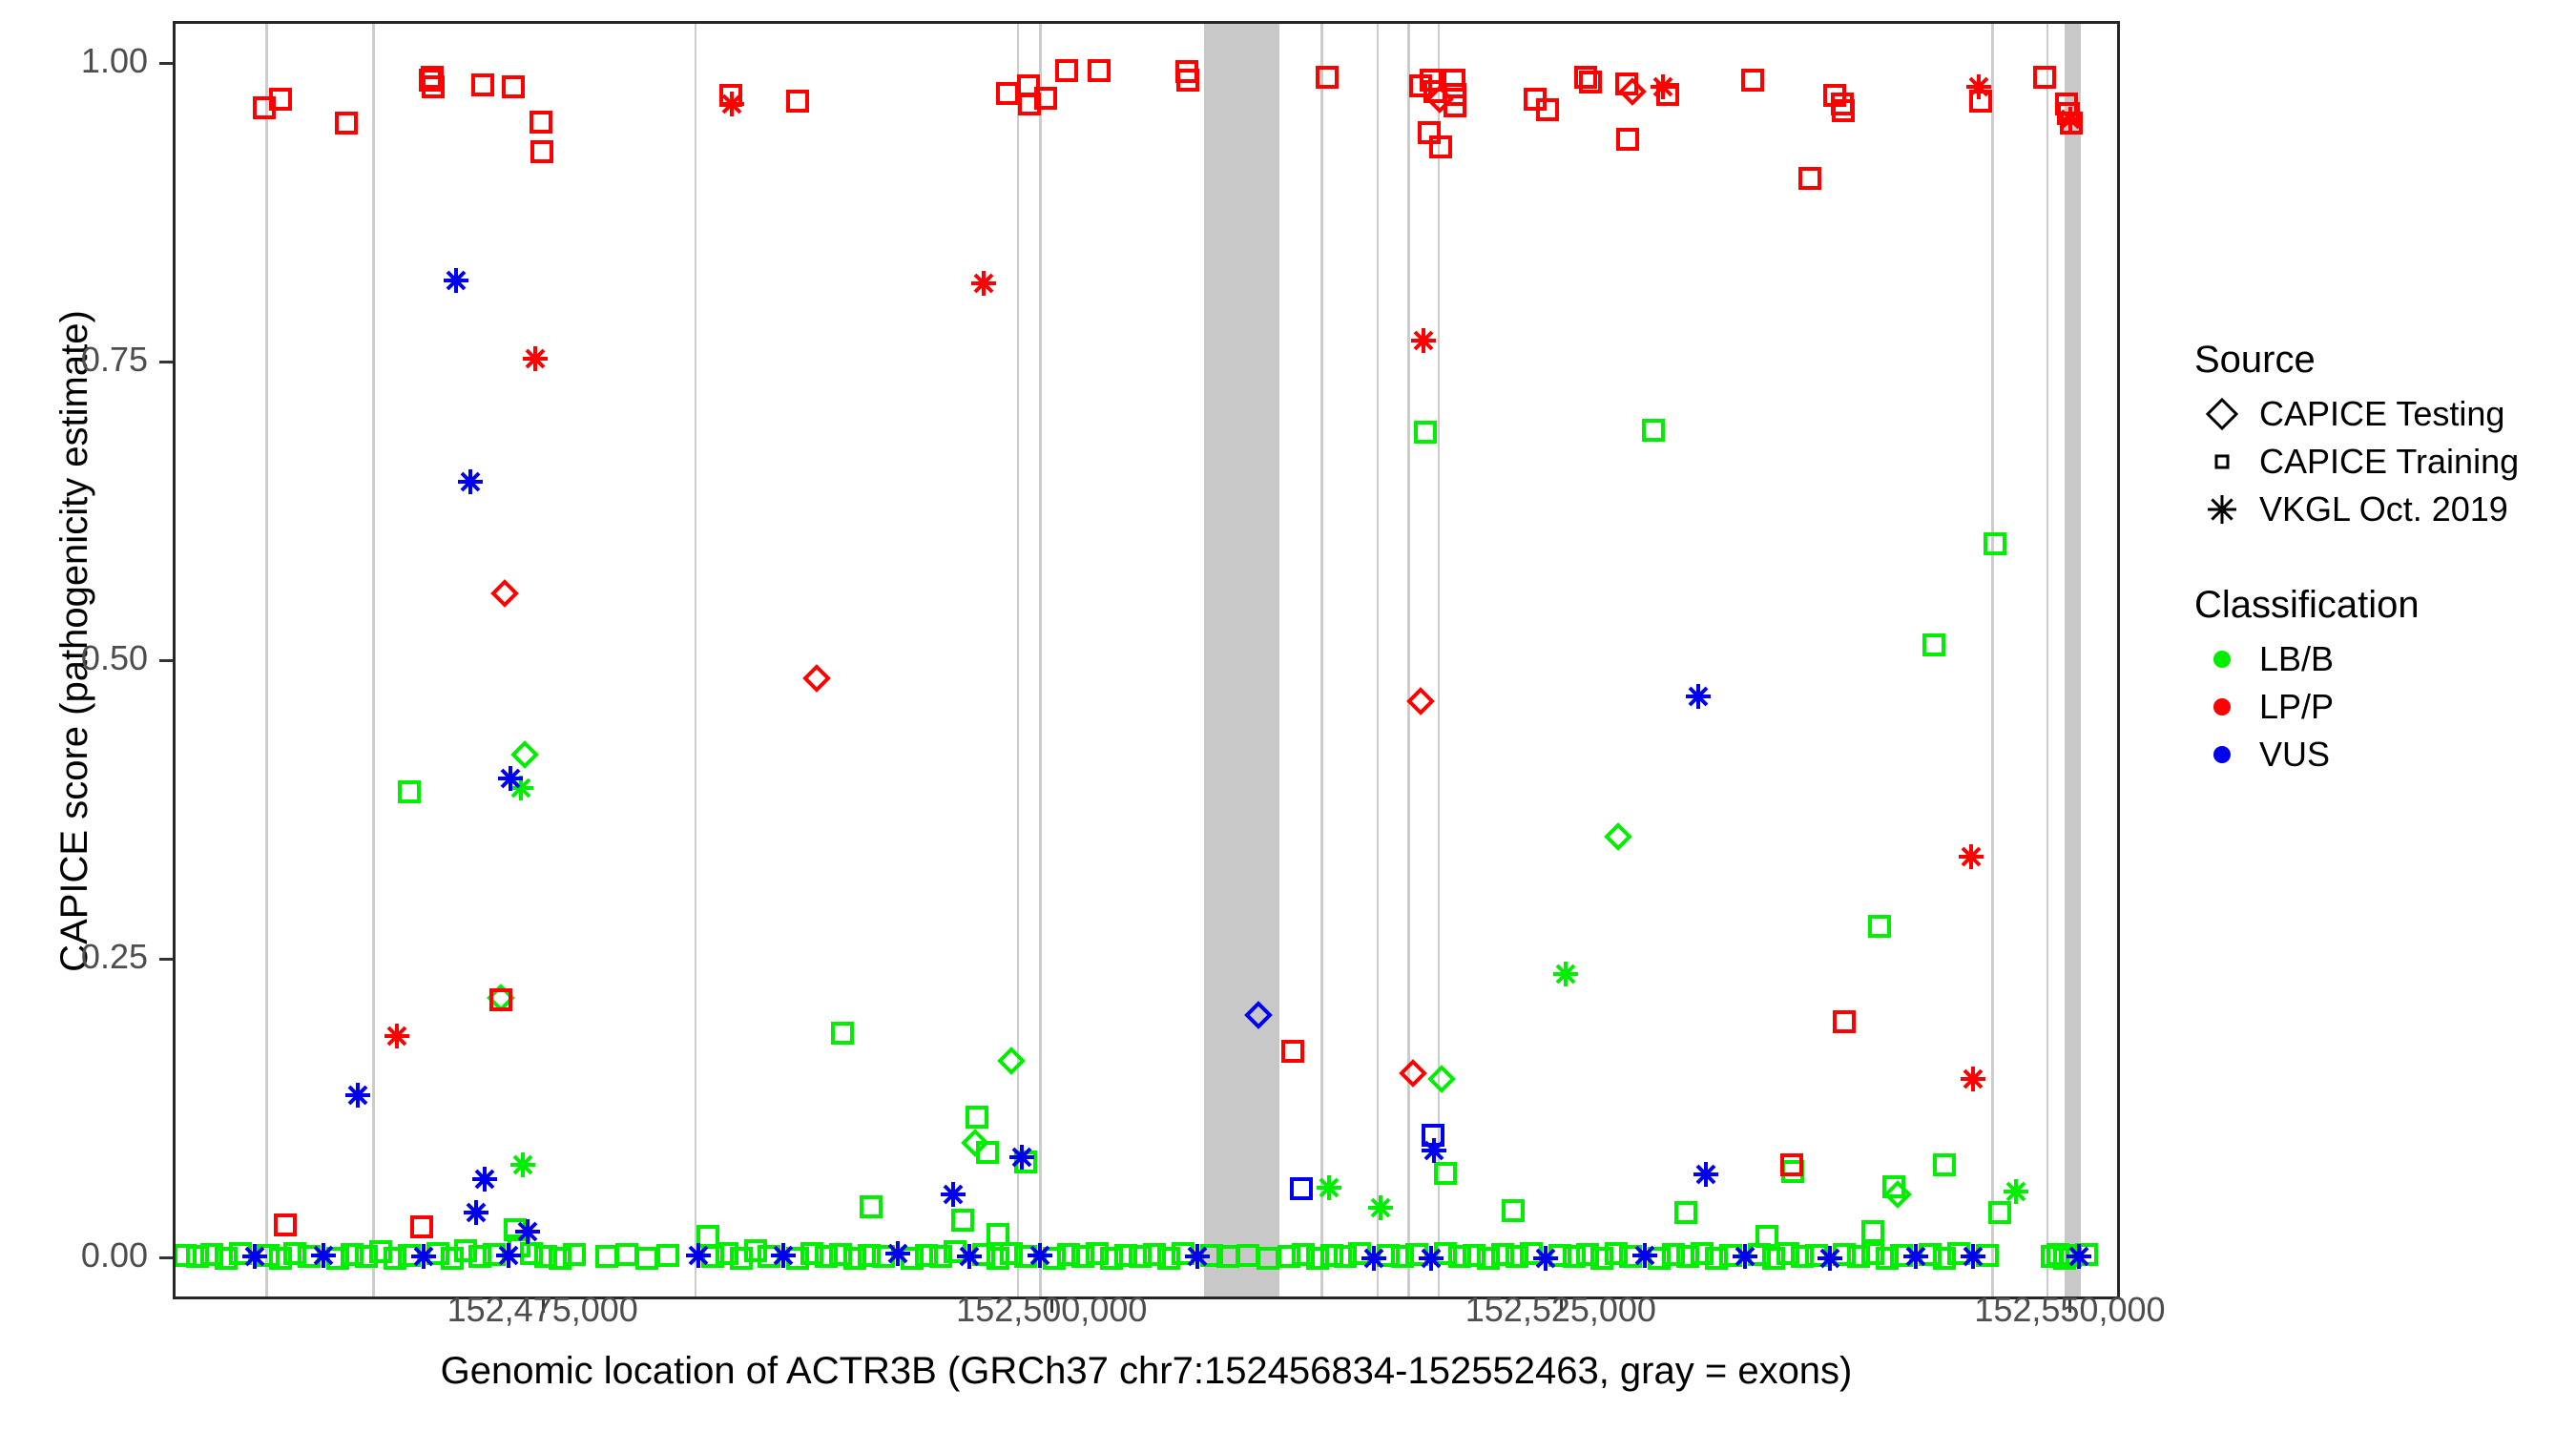 Image resolution: width=2576 pixels, height=1431 pixels. I want to click on square-open-icon, so click(2222, 462).